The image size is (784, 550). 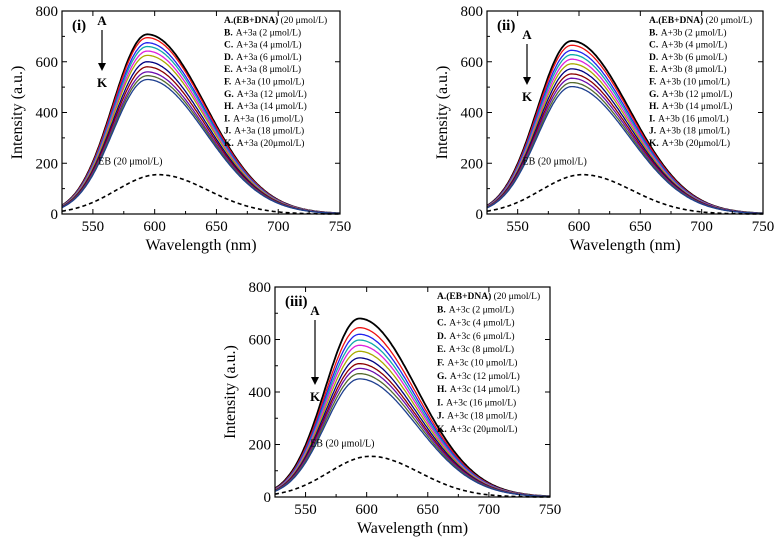 I want to click on legend-entry: G. A+3a (12 μmol/L), so click(x=265, y=94).